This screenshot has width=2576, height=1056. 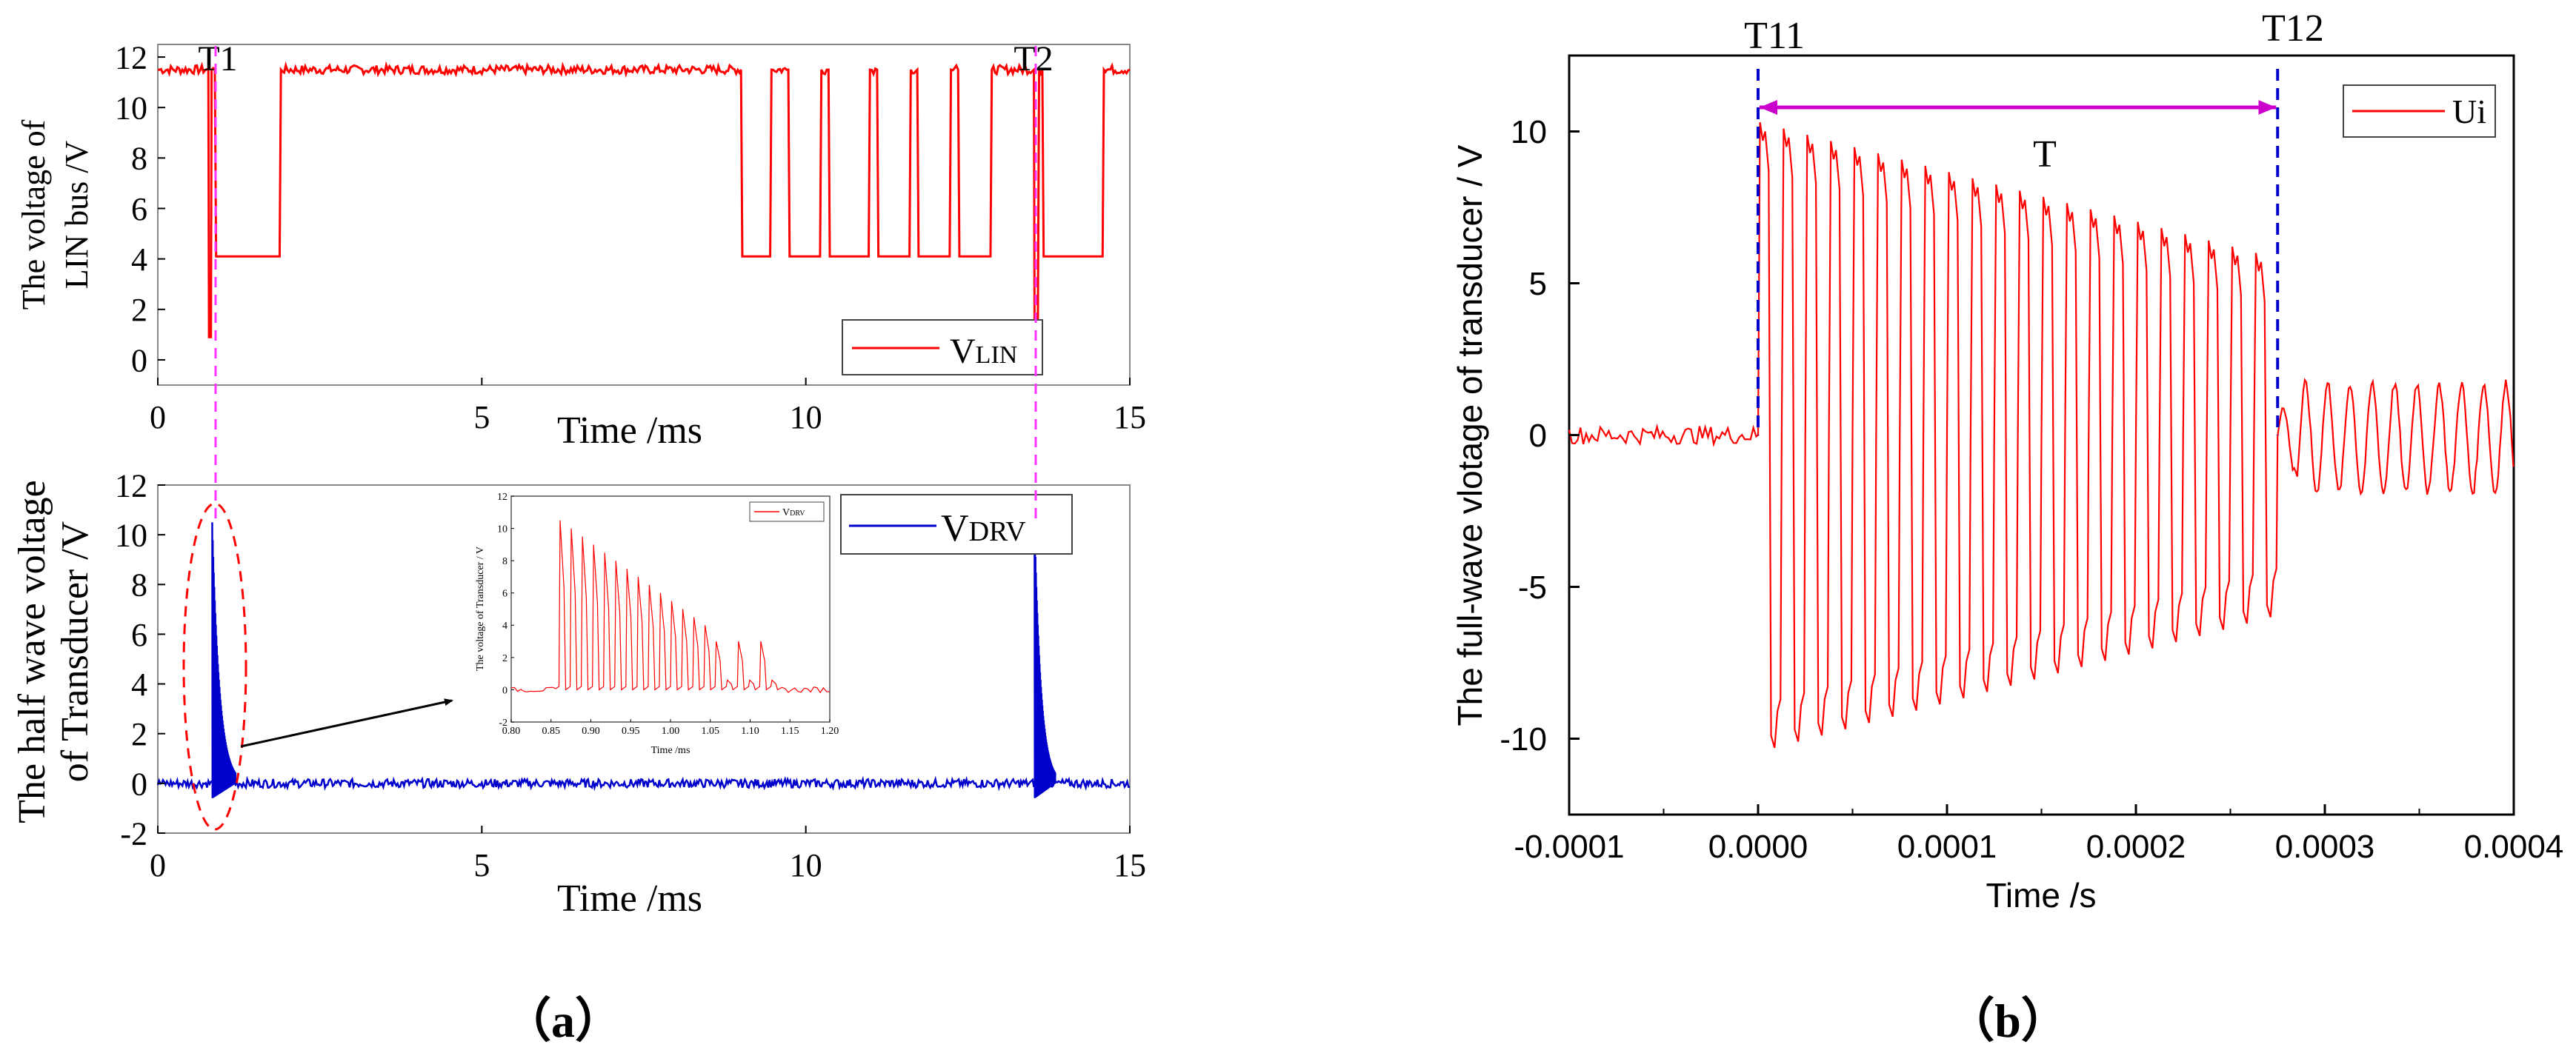 What do you see at coordinates (997, 355) in the screenshot?
I see `vlin-legend-sub: LIN` at bounding box center [997, 355].